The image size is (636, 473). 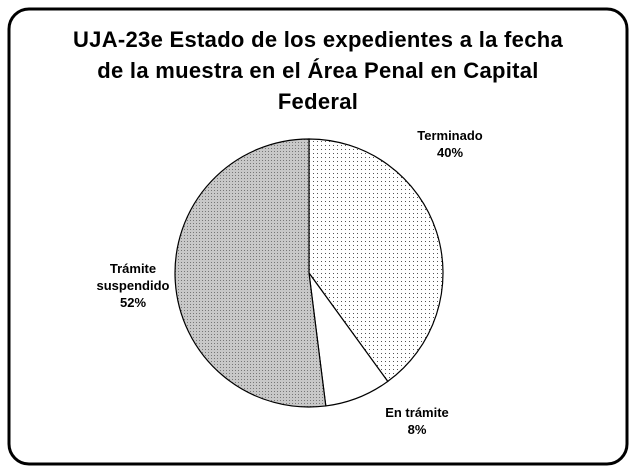 What do you see at coordinates (417, 412) in the screenshot?
I see `label-name: En trámite` at bounding box center [417, 412].